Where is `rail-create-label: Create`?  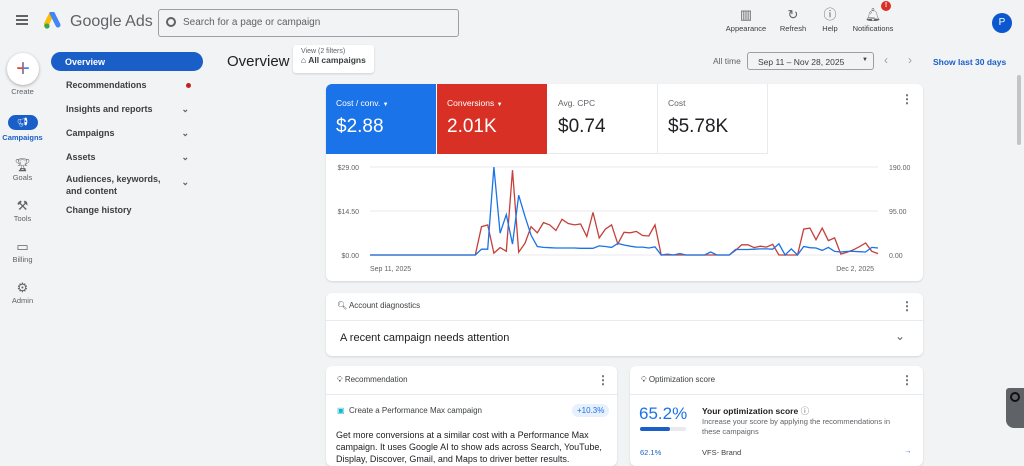
rail-create-label: Create is located at coordinates (22, 91).